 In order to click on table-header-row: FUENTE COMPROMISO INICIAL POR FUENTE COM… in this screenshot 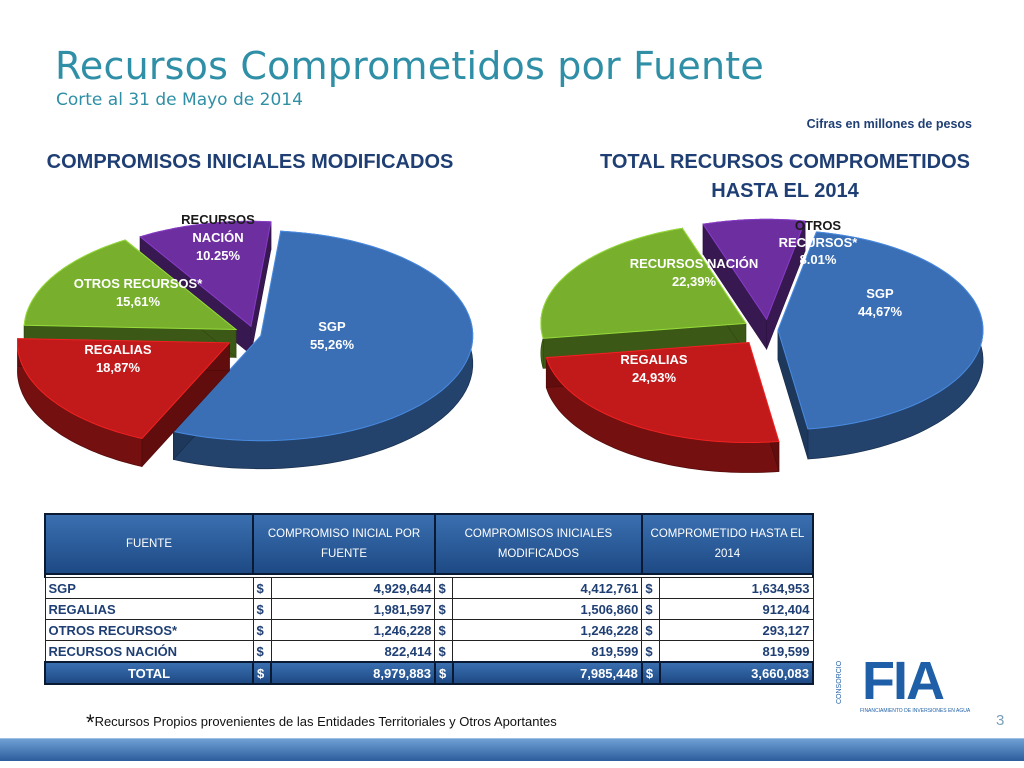, I will do `click(429, 544)`.